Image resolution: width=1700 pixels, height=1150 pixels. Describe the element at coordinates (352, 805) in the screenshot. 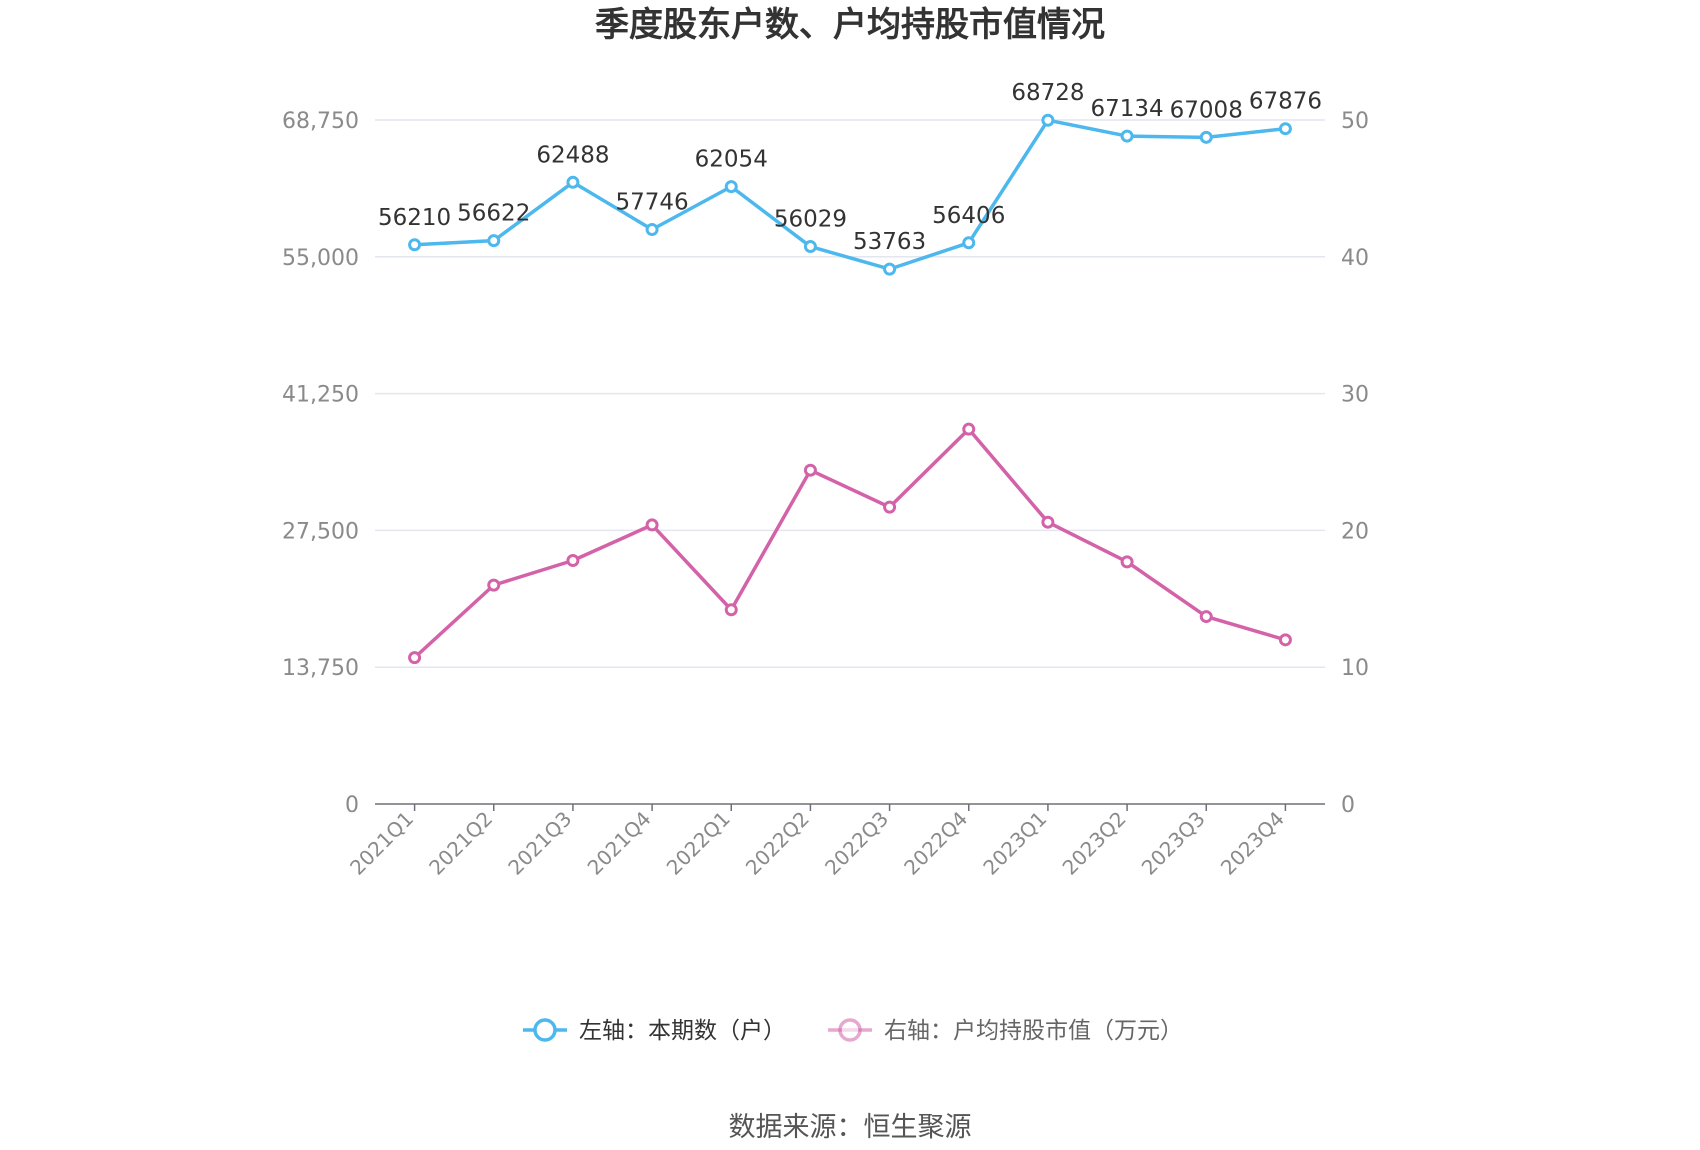

I see `left-tick-label: 0` at that location.